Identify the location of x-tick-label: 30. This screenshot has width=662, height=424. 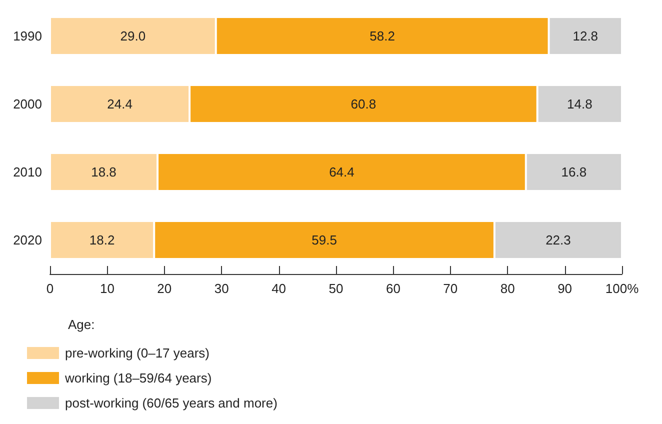
(221, 288).